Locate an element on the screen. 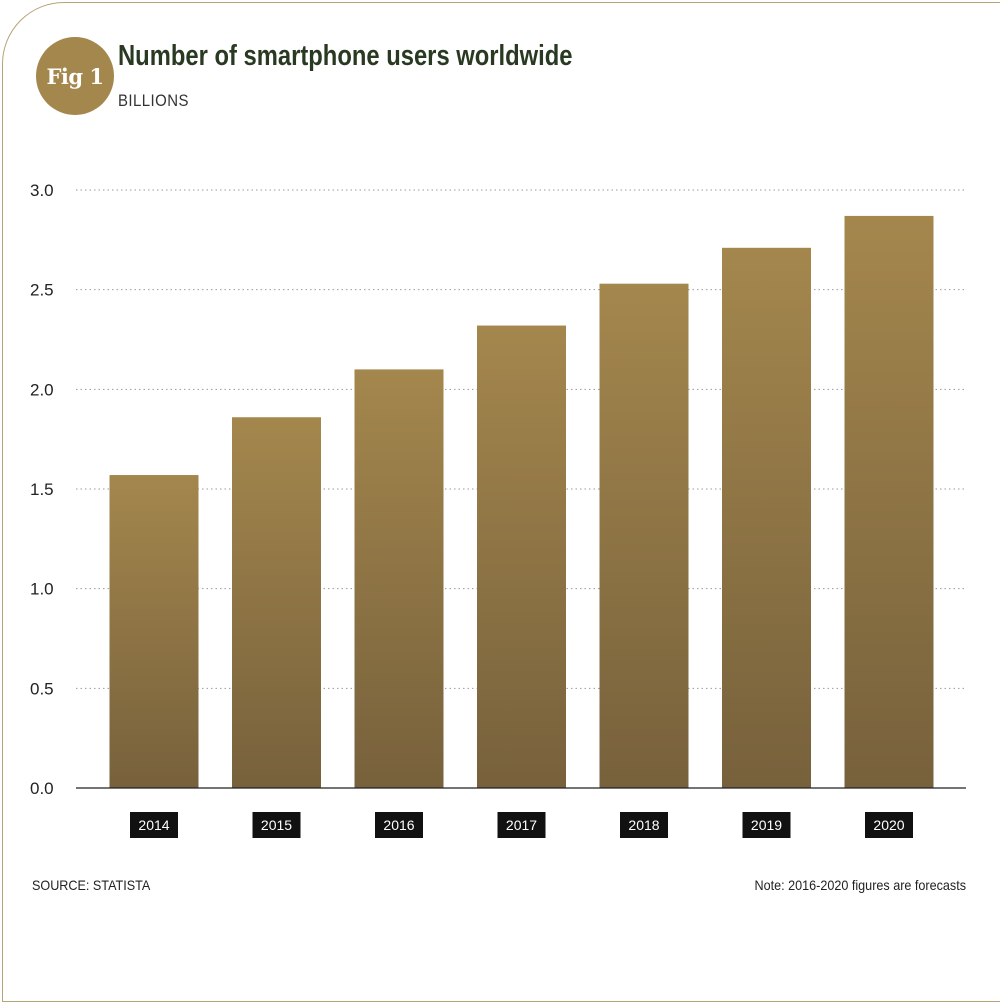 The width and height of the screenshot is (1000, 1002). x-tick-label: 2017 is located at coordinates (521, 825).